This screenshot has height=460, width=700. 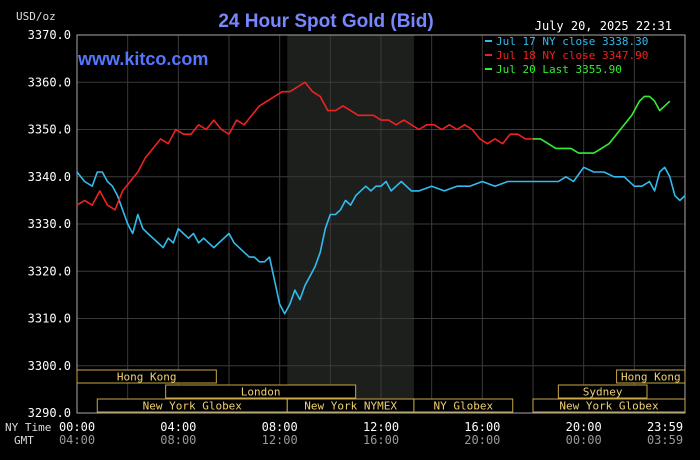 What do you see at coordinates (49, 35) in the screenshot?
I see `y-tick-label: 3370.0` at bounding box center [49, 35].